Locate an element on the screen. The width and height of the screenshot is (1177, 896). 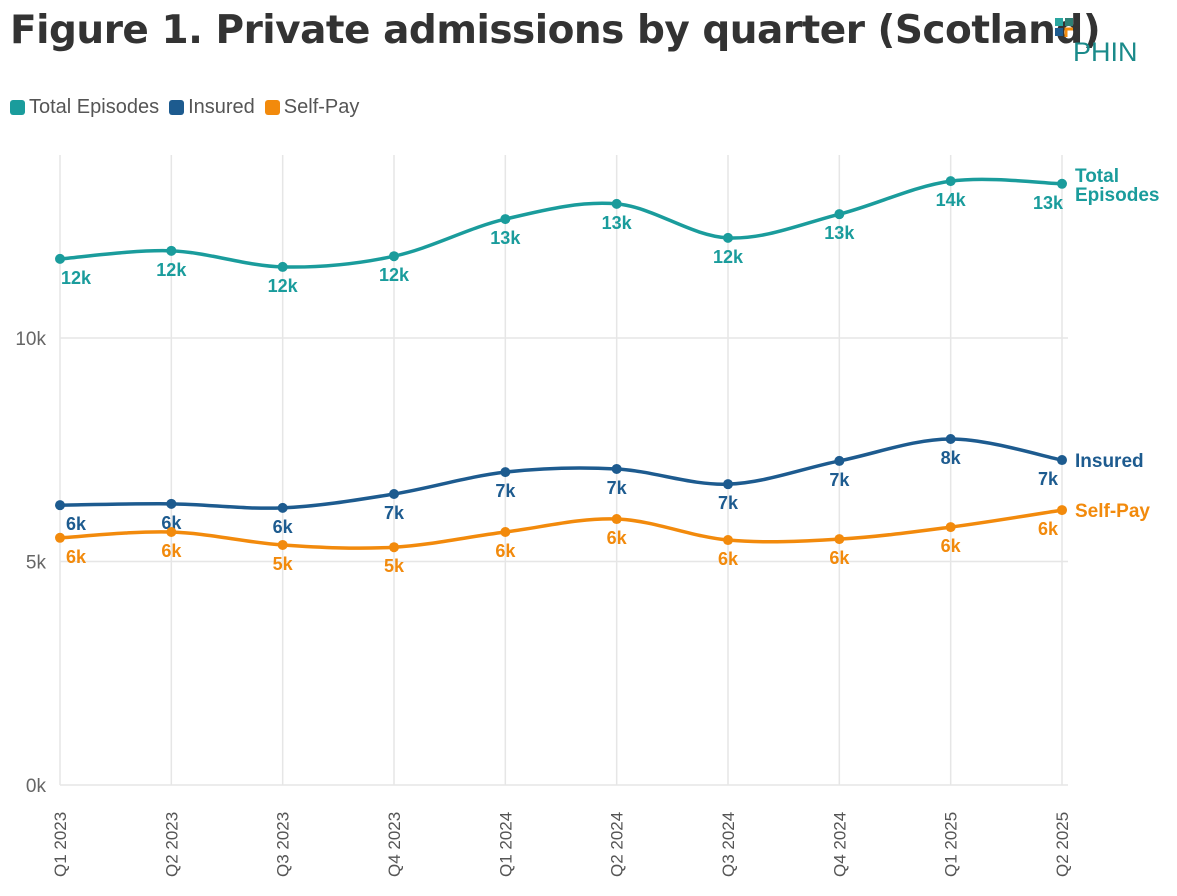
x-tick-label: Q1 2024 is located at coordinates (505, 844).